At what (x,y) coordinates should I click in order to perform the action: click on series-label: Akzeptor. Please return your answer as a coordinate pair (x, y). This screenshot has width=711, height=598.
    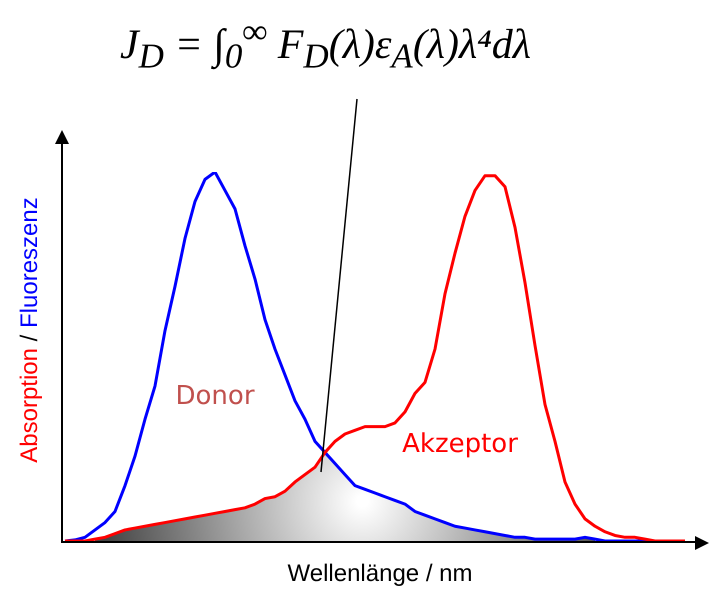
    Looking at the image, I should click on (460, 443).